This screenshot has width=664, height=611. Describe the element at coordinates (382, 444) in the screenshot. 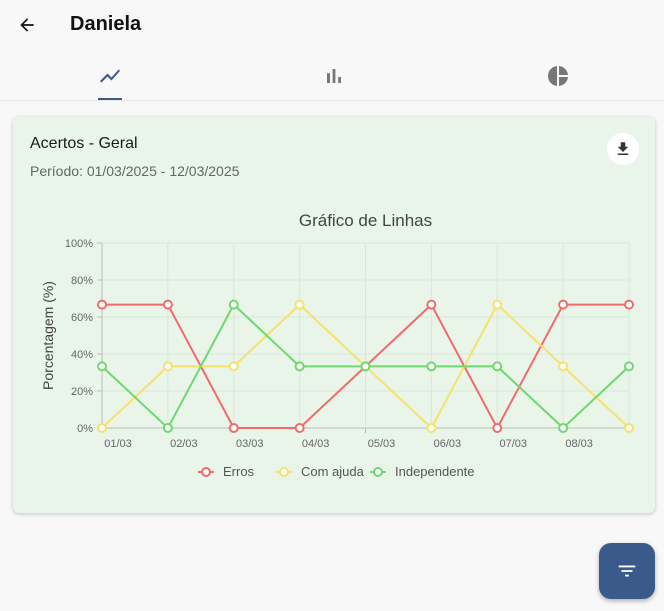

I see `x-tick-label: 05/03` at that location.